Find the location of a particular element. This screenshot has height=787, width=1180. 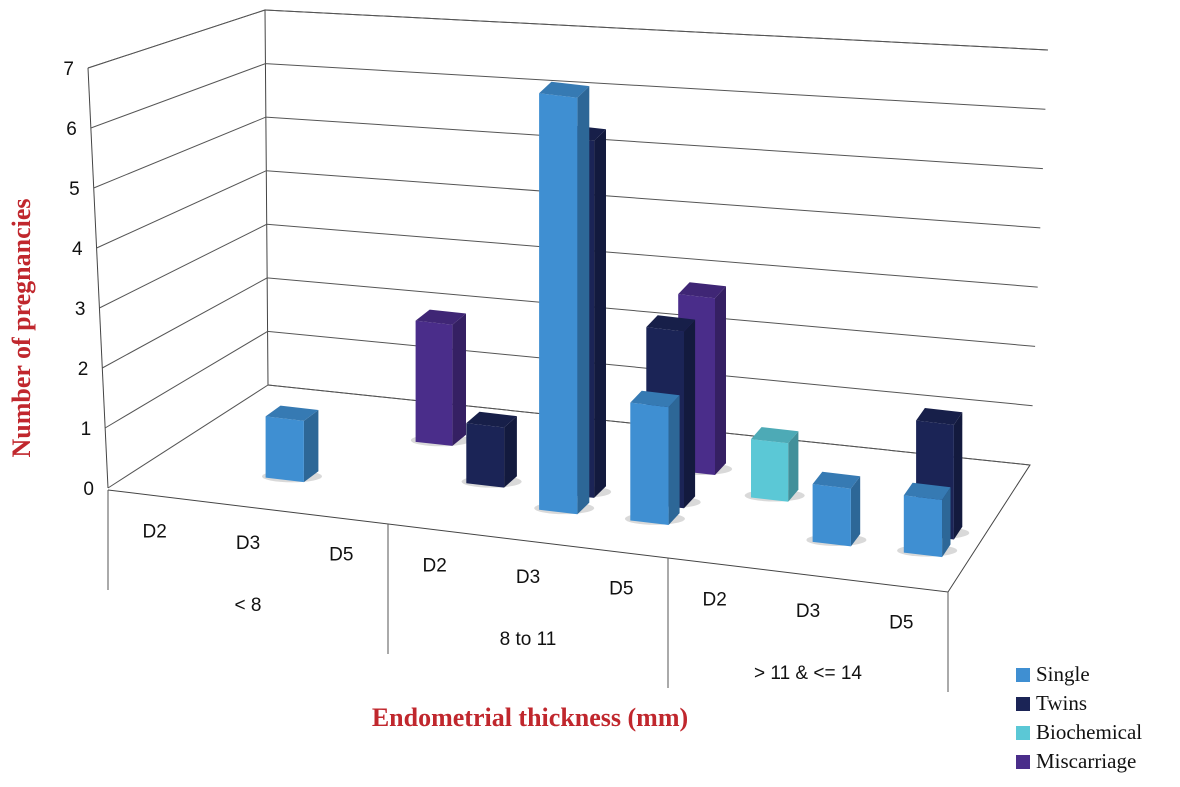

legend-label-single: Single is located at coordinates (1063, 674).